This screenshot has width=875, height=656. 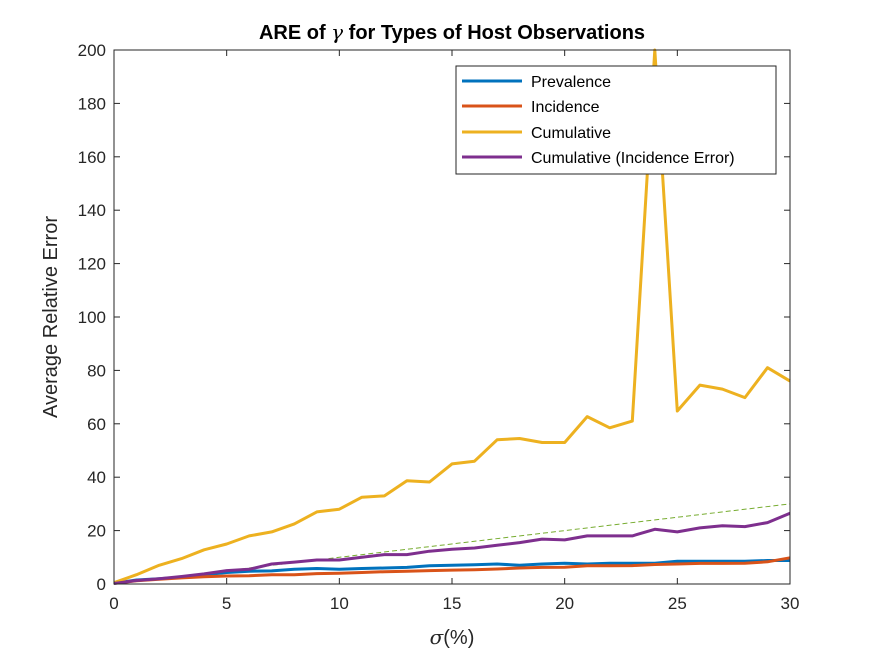 What do you see at coordinates (96, 370) in the screenshot?
I see `y-tick-label: 80` at bounding box center [96, 370].